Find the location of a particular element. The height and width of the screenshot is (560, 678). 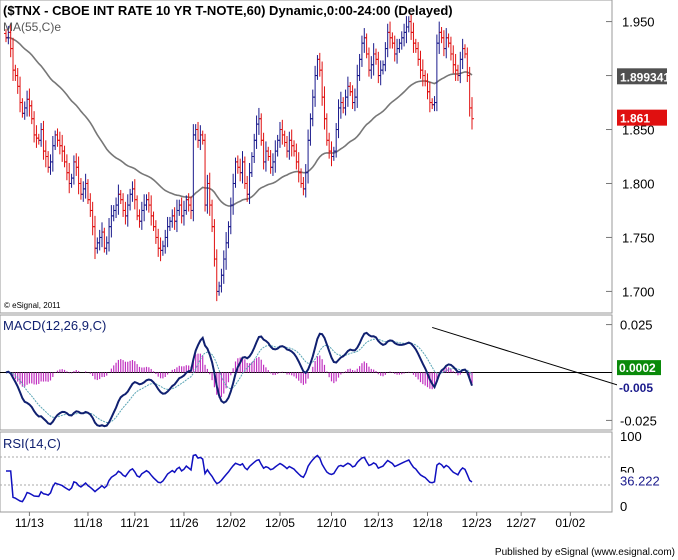

last-price-label: 1.861 is located at coordinates (635, 119).